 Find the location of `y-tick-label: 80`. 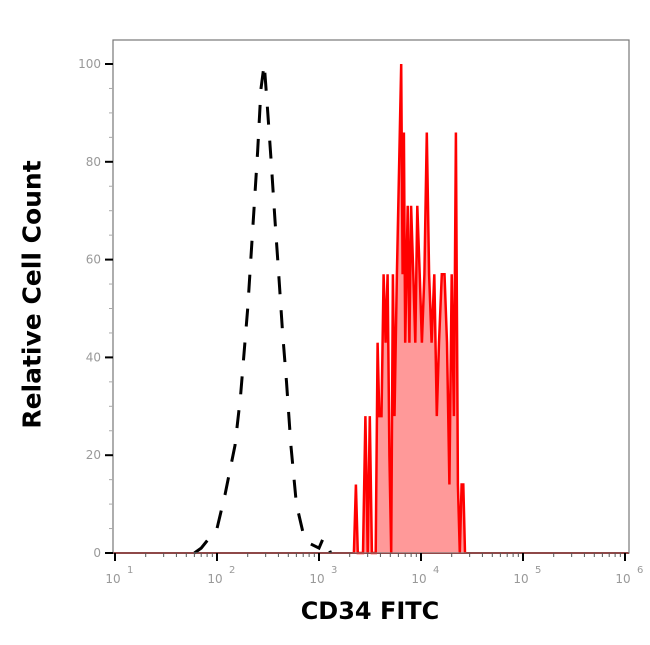

y-tick-label: 80 is located at coordinates (93, 162).